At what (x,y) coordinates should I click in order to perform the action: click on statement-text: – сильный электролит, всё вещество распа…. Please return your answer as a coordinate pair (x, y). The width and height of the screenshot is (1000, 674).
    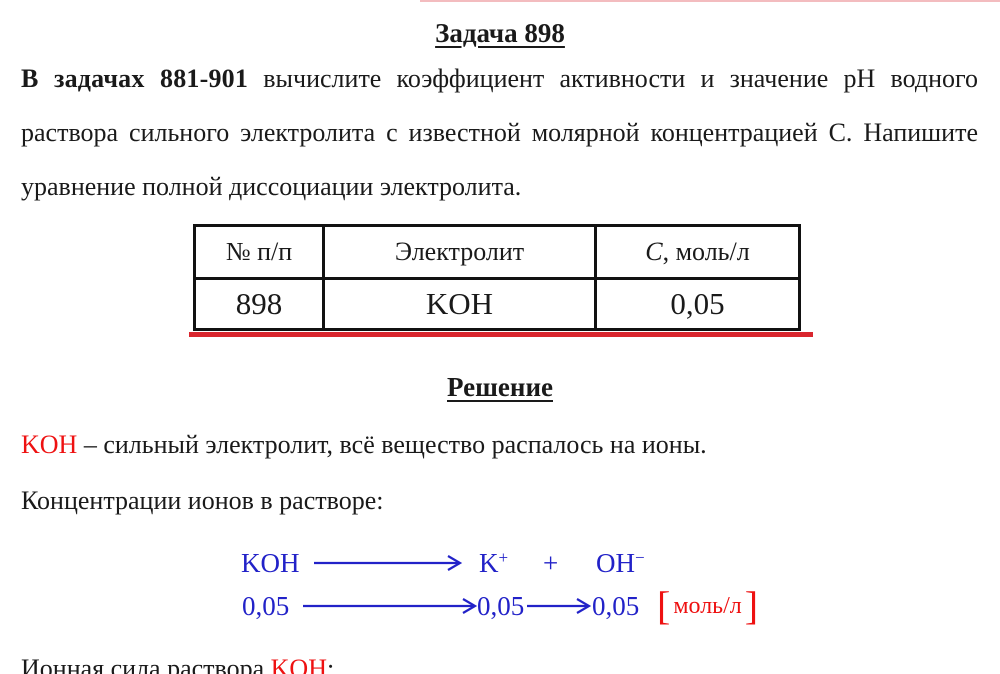
    Looking at the image, I should click on (392, 444).